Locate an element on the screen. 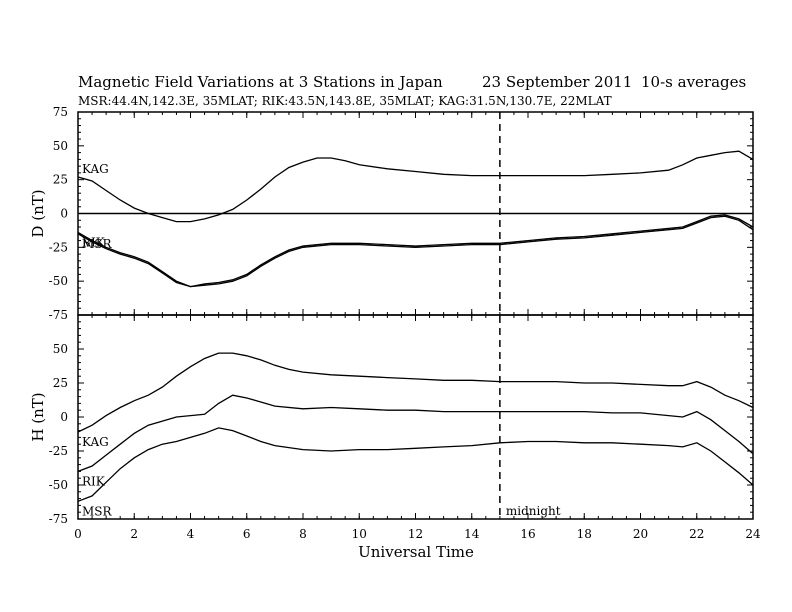 The width and height of the screenshot is (792, 612). x-tick-label: 12 is located at coordinates (415, 534).